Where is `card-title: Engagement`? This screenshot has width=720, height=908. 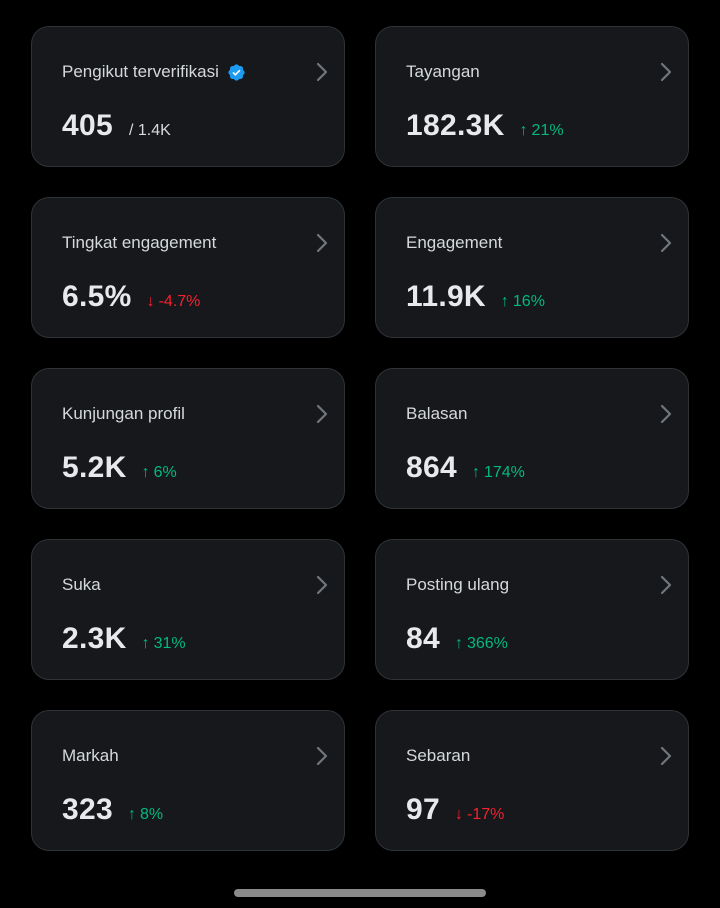 card-title: Engagement is located at coordinates (454, 242).